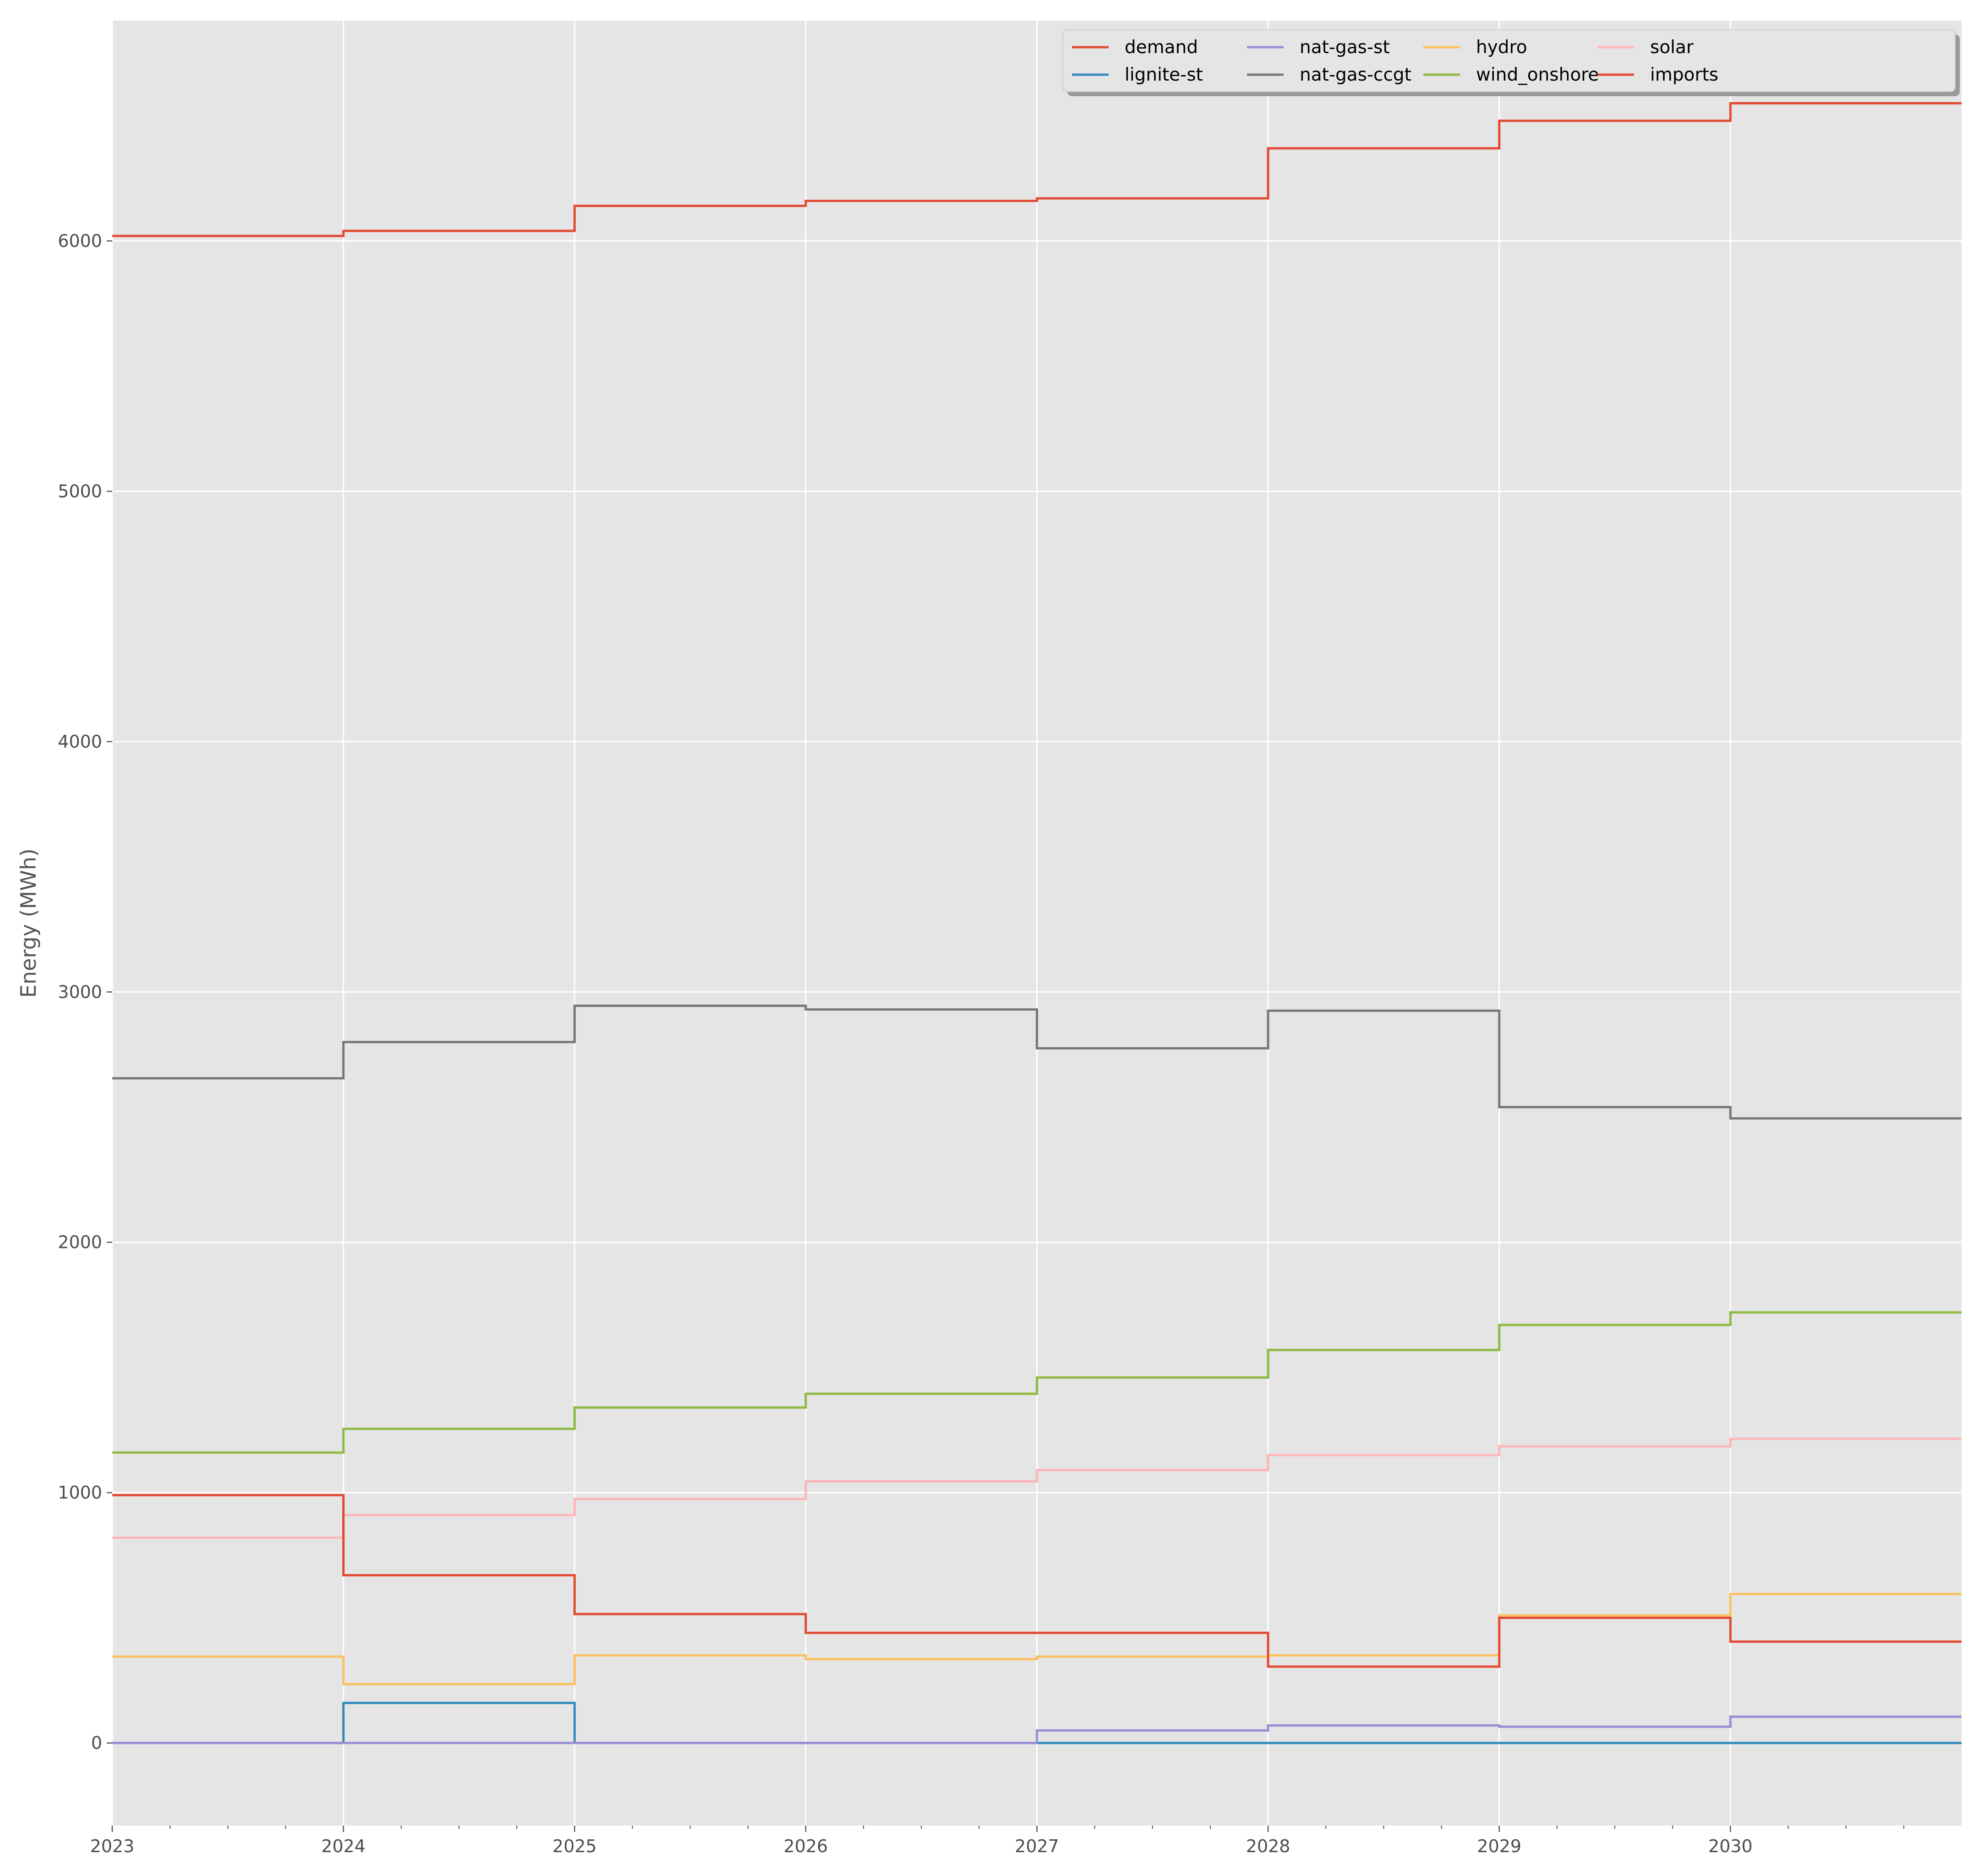  What do you see at coordinates (1499, 1846) in the screenshot?
I see `x-tick-label: 2029` at bounding box center [1499, 1846].